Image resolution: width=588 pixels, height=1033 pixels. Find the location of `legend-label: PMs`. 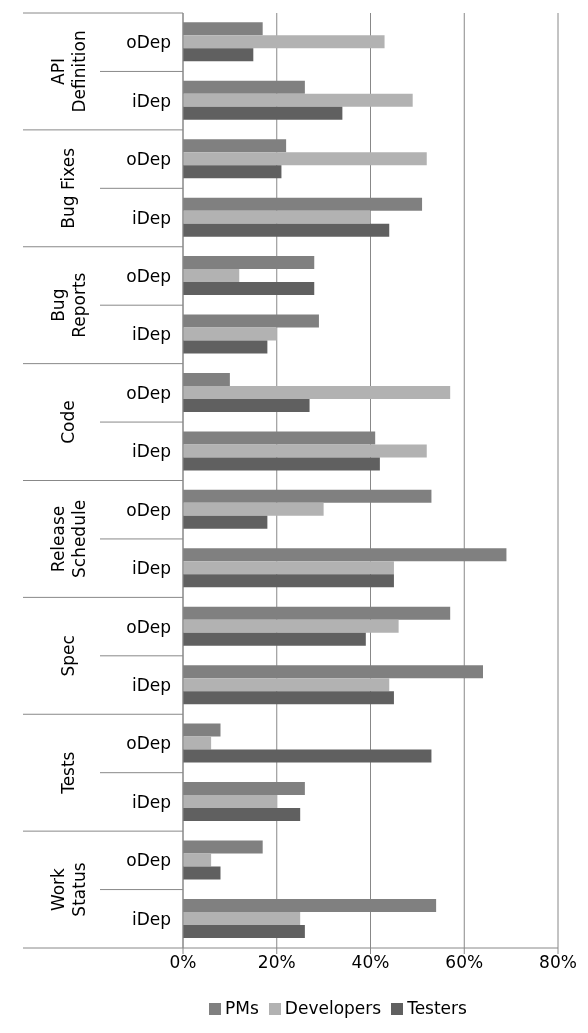

legend-label: PMs is located at coordinates (242, 1008).